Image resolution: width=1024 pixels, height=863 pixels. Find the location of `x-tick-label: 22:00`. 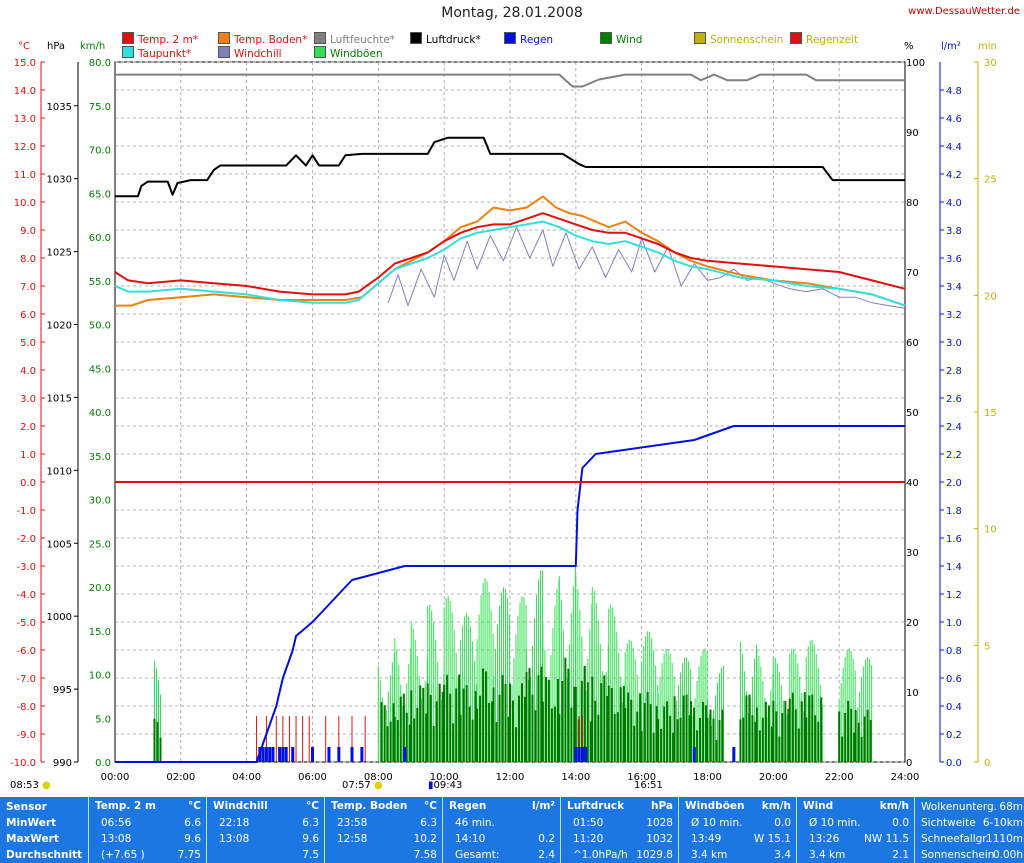

x-tick-label: 22:00 is located at coordinates (839, 777).